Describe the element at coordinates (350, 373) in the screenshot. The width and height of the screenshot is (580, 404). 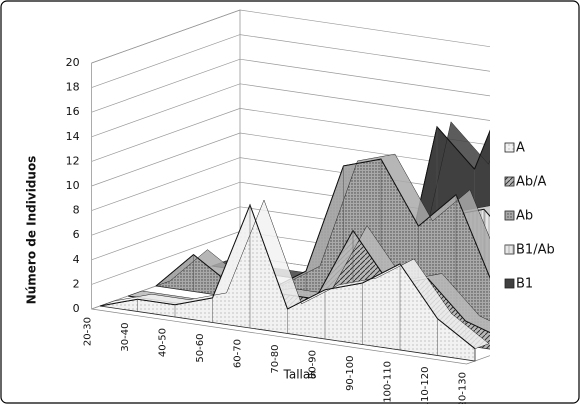
I see `x-tick-label: 90-100` at that location.